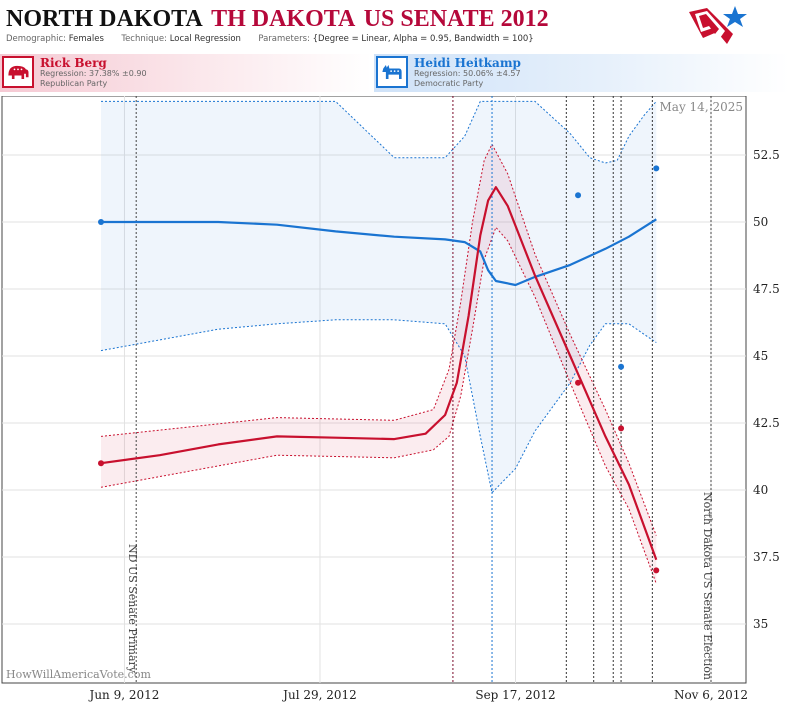  Describe the element at coordinates (766, 155) in the screenshot. I see `y-tick-label: 52.5` at that location.